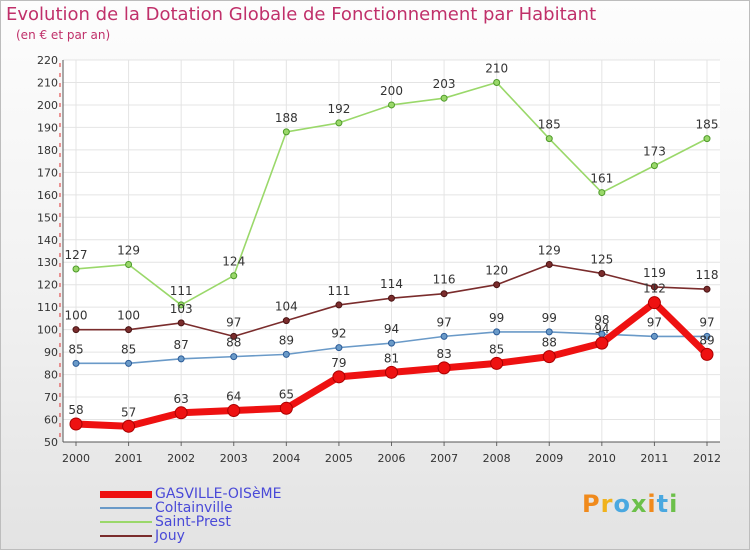 Image resolution: width=750 pixels, height=550 pixels. What do you see at coordinates (391, 358) in the screenshot?
I see `data-label: 81` at bounding box center [391, 358].